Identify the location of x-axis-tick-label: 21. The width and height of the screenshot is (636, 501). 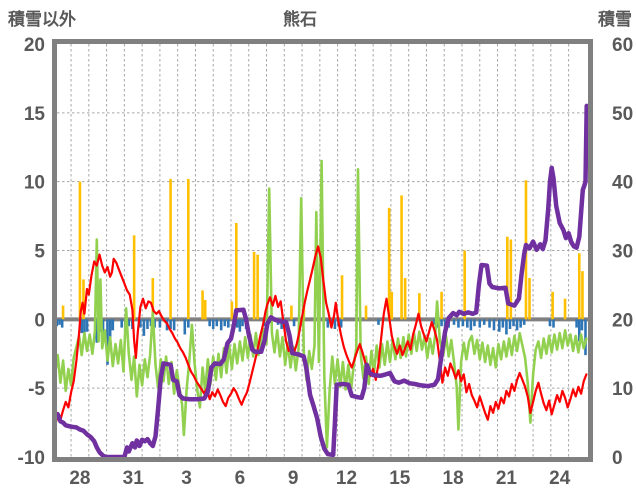
(507, 478).